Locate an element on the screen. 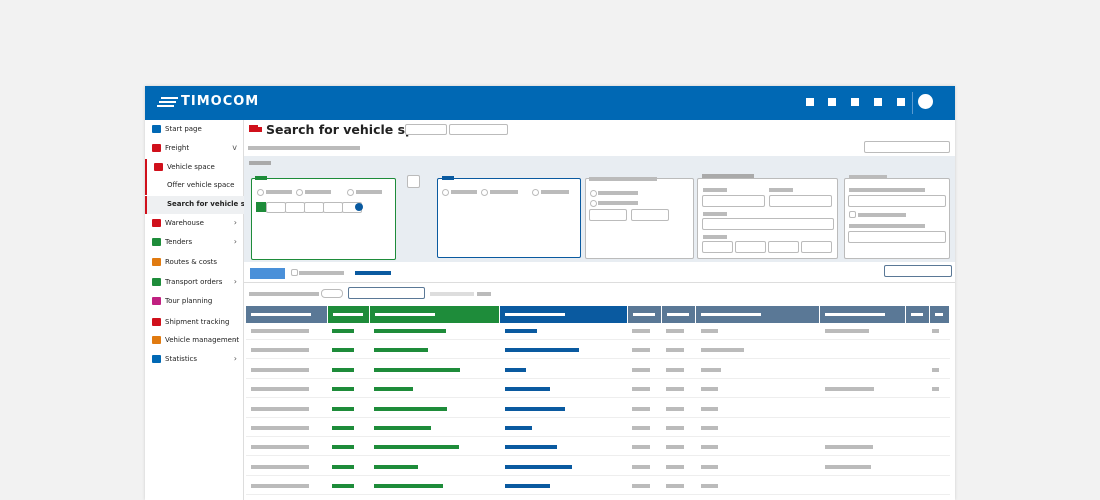  nav-item: Offer vehicle space is located at coordinates (194, 186).